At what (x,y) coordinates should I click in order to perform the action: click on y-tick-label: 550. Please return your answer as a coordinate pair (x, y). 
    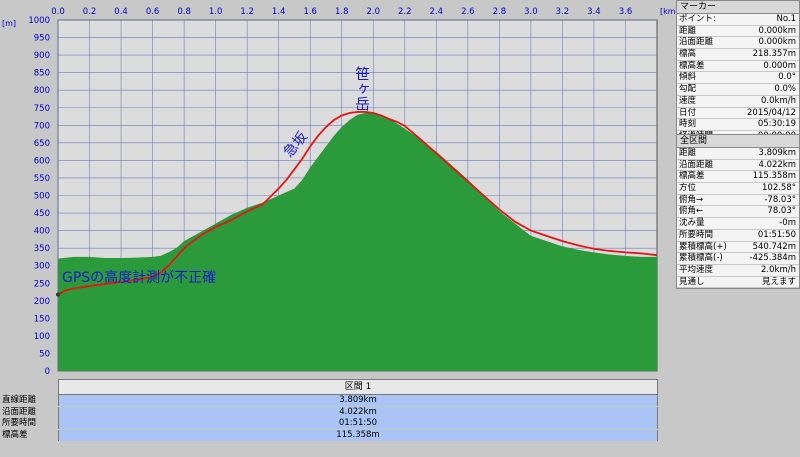
    Looking at the image, I should click on (42, 179).